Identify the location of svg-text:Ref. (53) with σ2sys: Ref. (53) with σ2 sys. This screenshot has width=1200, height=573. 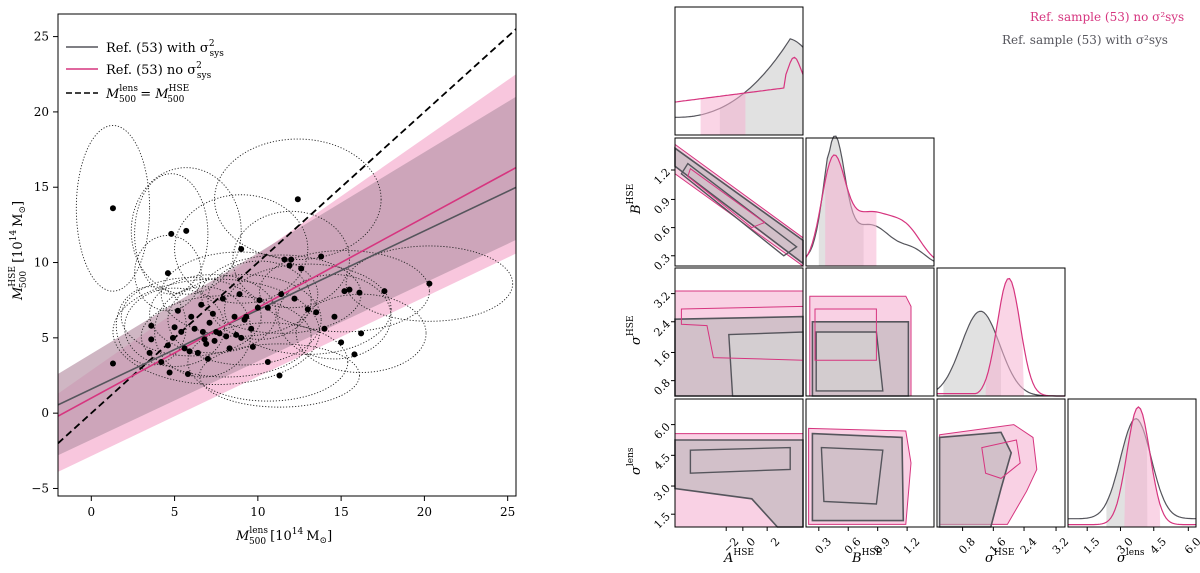
(165, 49).